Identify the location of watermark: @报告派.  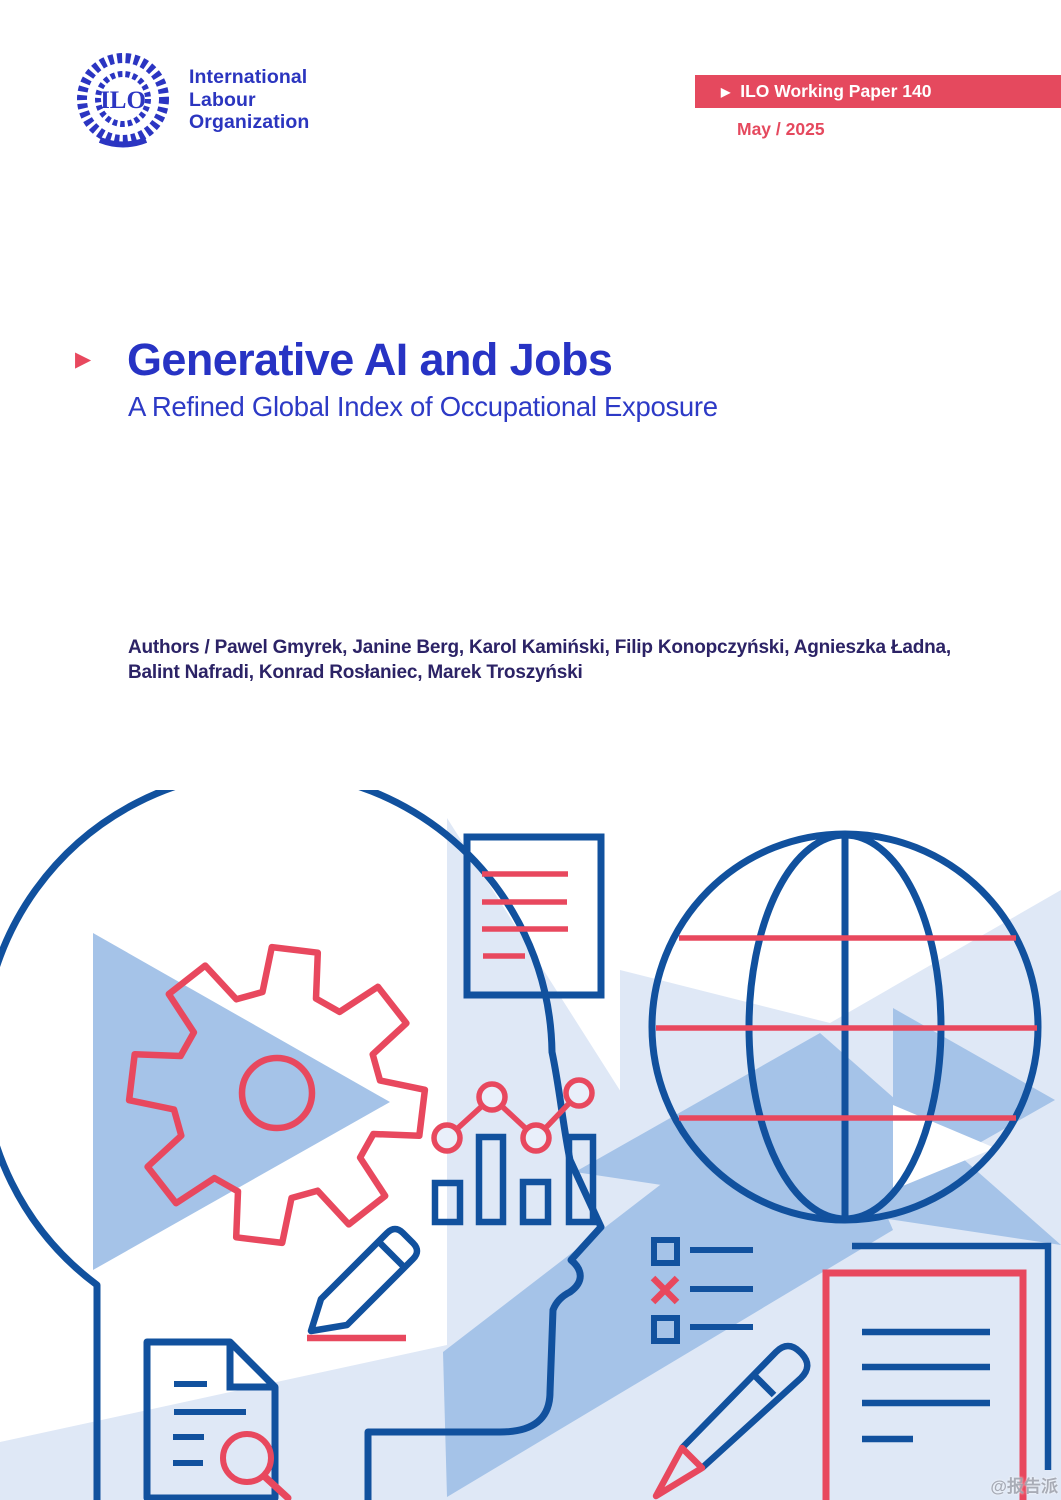
(1024, 1486).